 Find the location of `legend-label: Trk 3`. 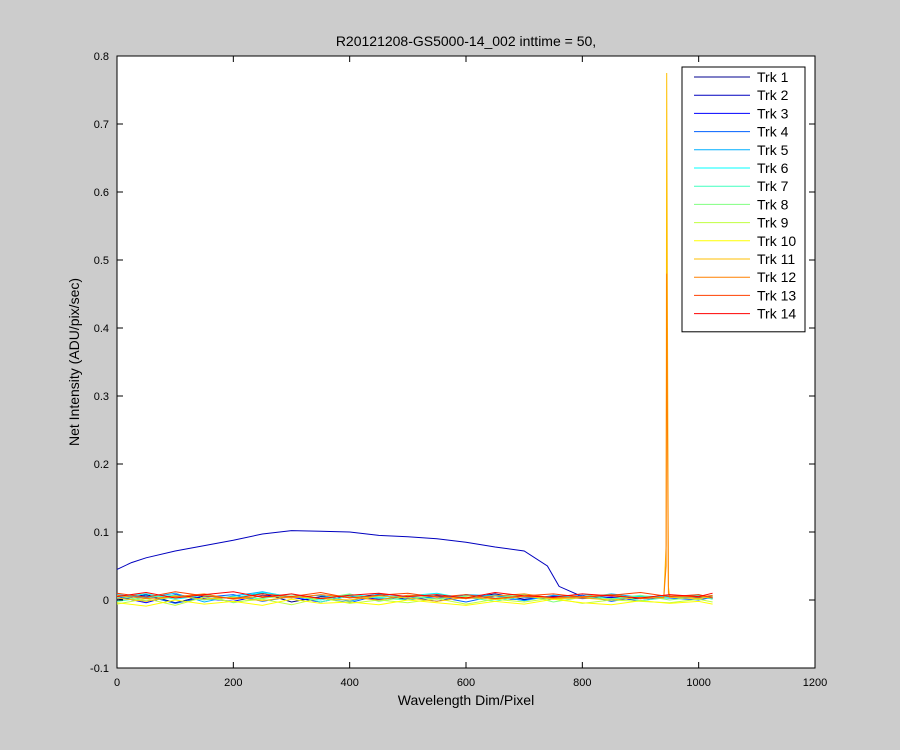

legend-label: Trk 3 is located at coordinates (773, 113).